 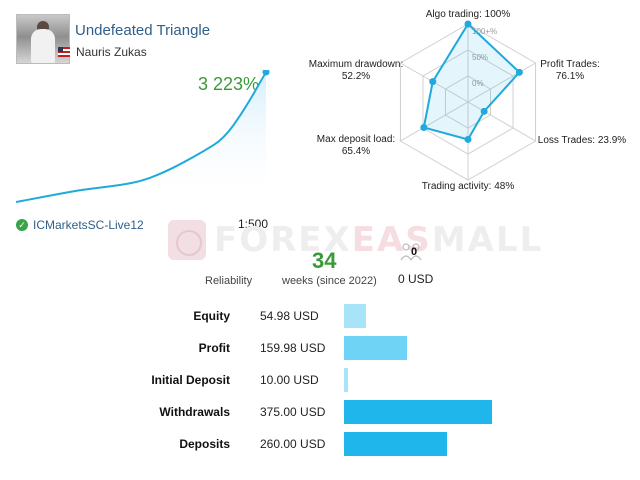 What do you see at coordinates (253, 224) in the screenshot?
I see `leverage-value: 1:500` at bounding box center [253, 224].